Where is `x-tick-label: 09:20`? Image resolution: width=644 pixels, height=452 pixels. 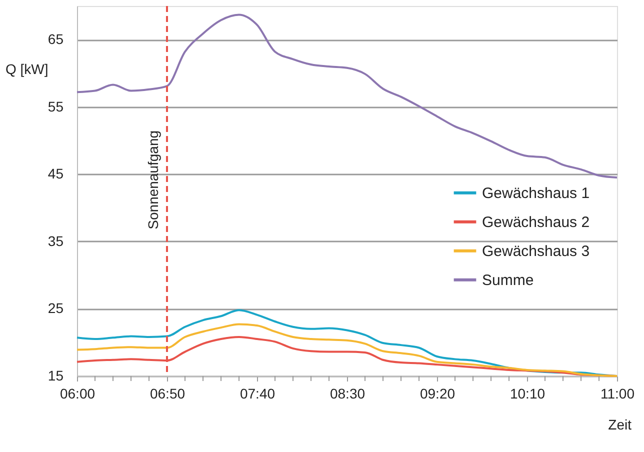 x-tick-label: 09:20 is located at coordinates (438, 394).